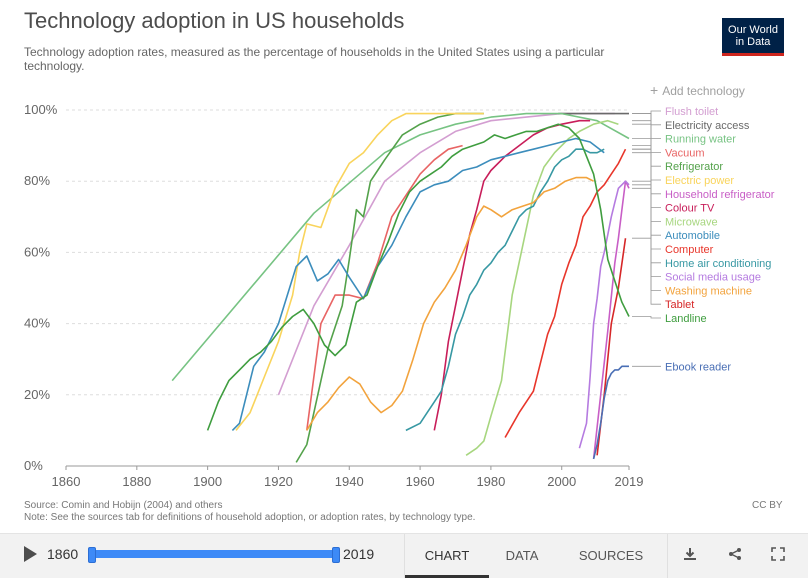  I want to click on add-technology-button: + Add technology, so click(697, 90).